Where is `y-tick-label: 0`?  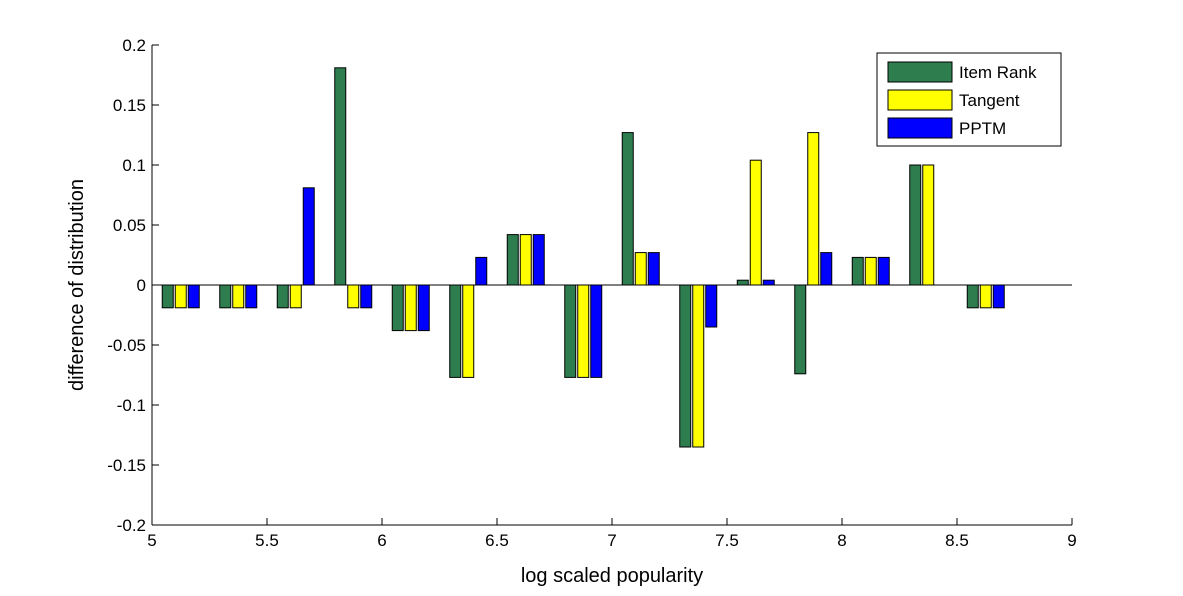
y-tick-label: 0 is located at coordinates (141, 285).